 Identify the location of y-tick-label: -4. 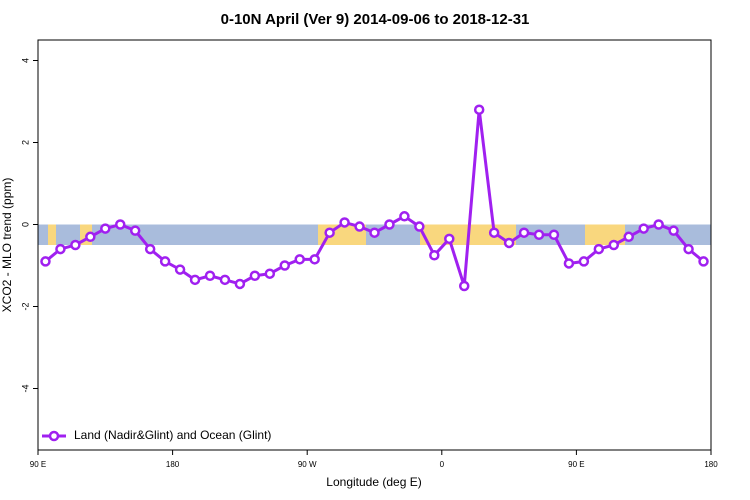
(25, 388).